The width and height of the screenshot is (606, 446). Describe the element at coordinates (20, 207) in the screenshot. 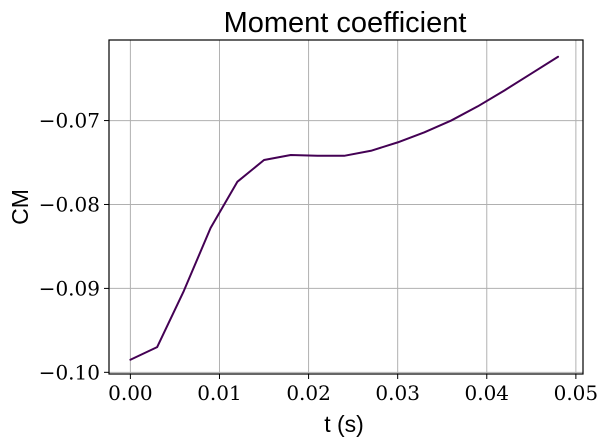

I see `y-axis-label: CM` at that location.